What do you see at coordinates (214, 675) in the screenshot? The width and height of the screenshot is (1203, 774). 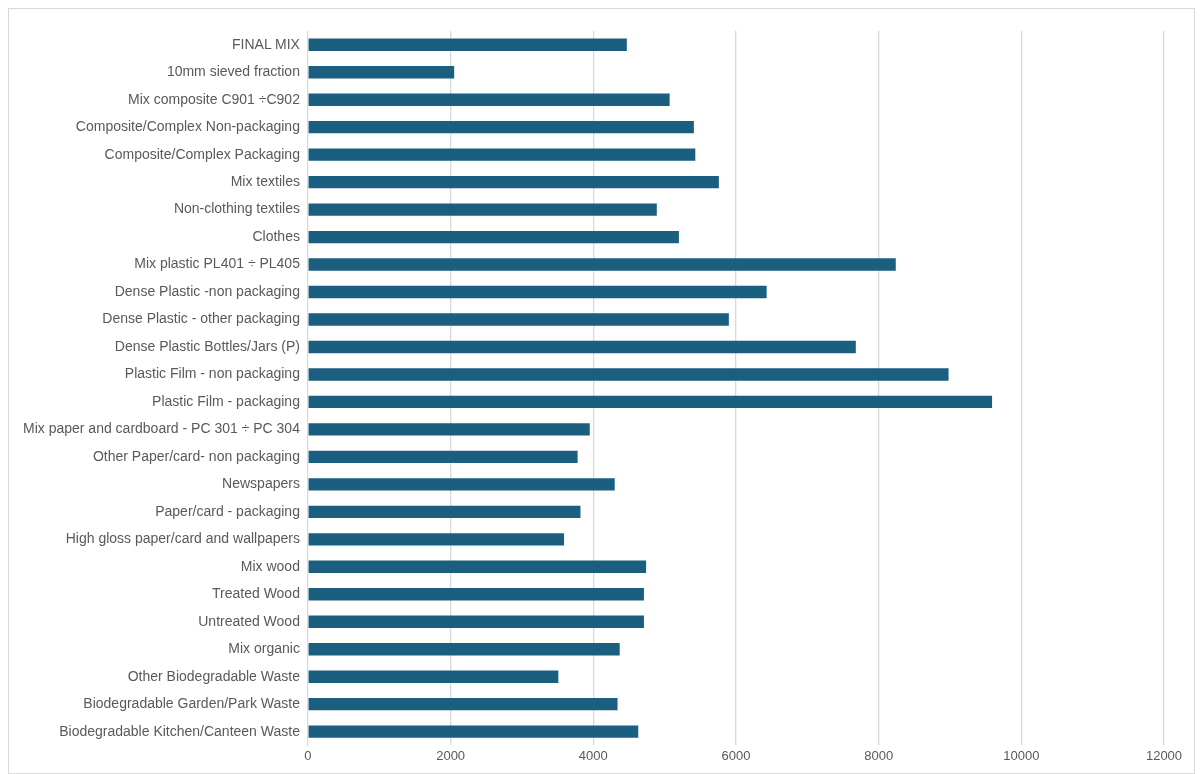 I see `y-tick-label: Other Biodegradable Waste` at bounding box center [214, 675].